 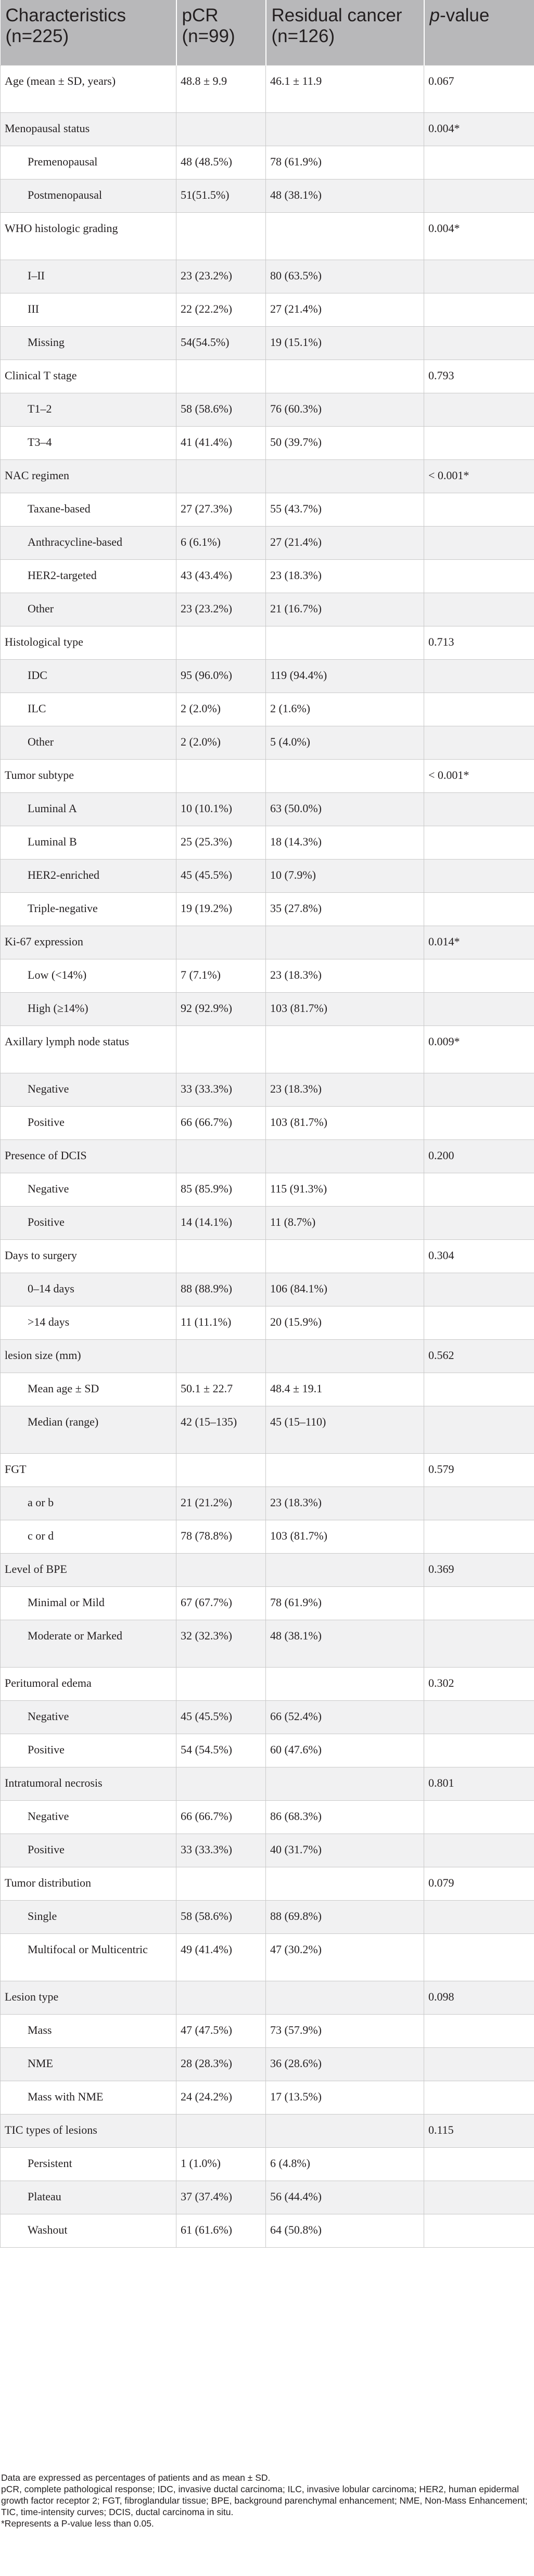 What do you see at coordinates (344, 1289) in the screenshot?
I see `residual-cell: 106 (84.1%)` at bounding box center [344, 1289].